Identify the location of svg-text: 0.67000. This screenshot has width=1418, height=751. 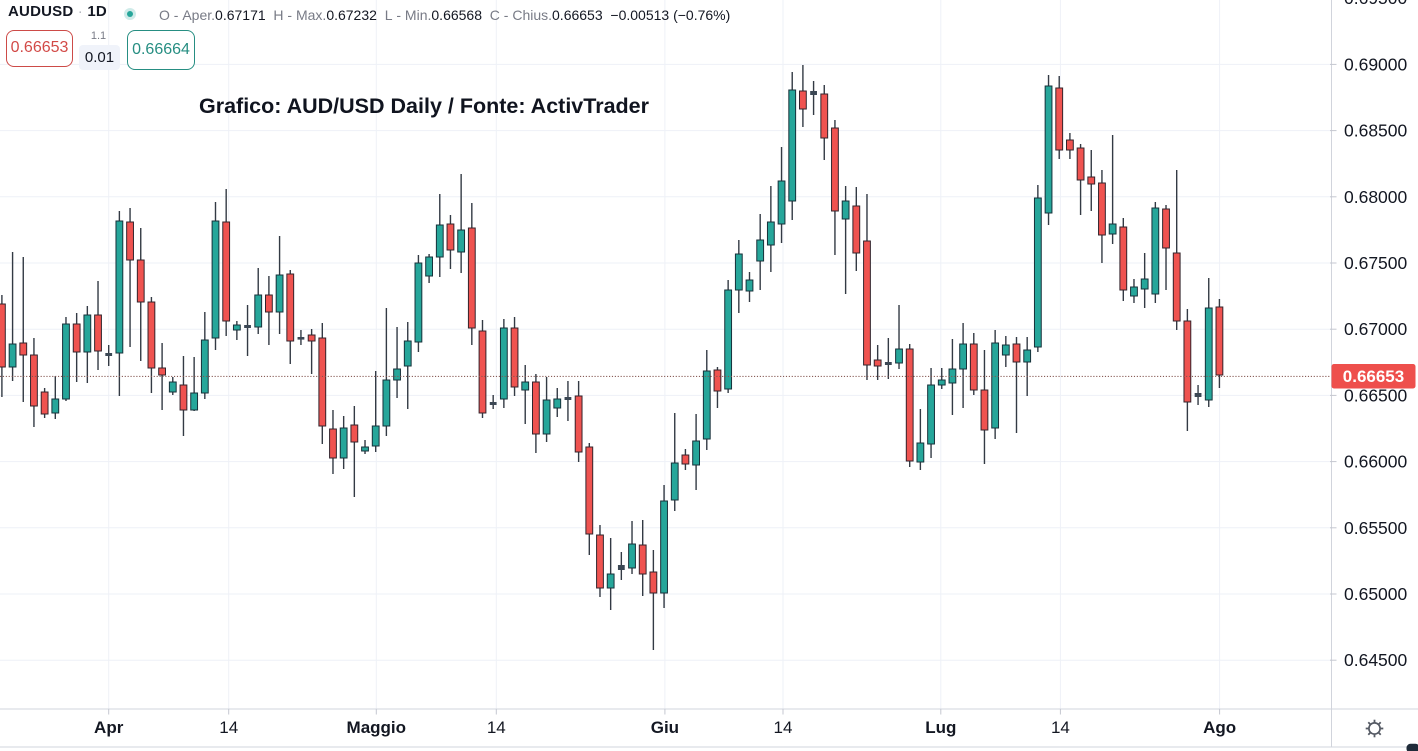
(1376, 329).